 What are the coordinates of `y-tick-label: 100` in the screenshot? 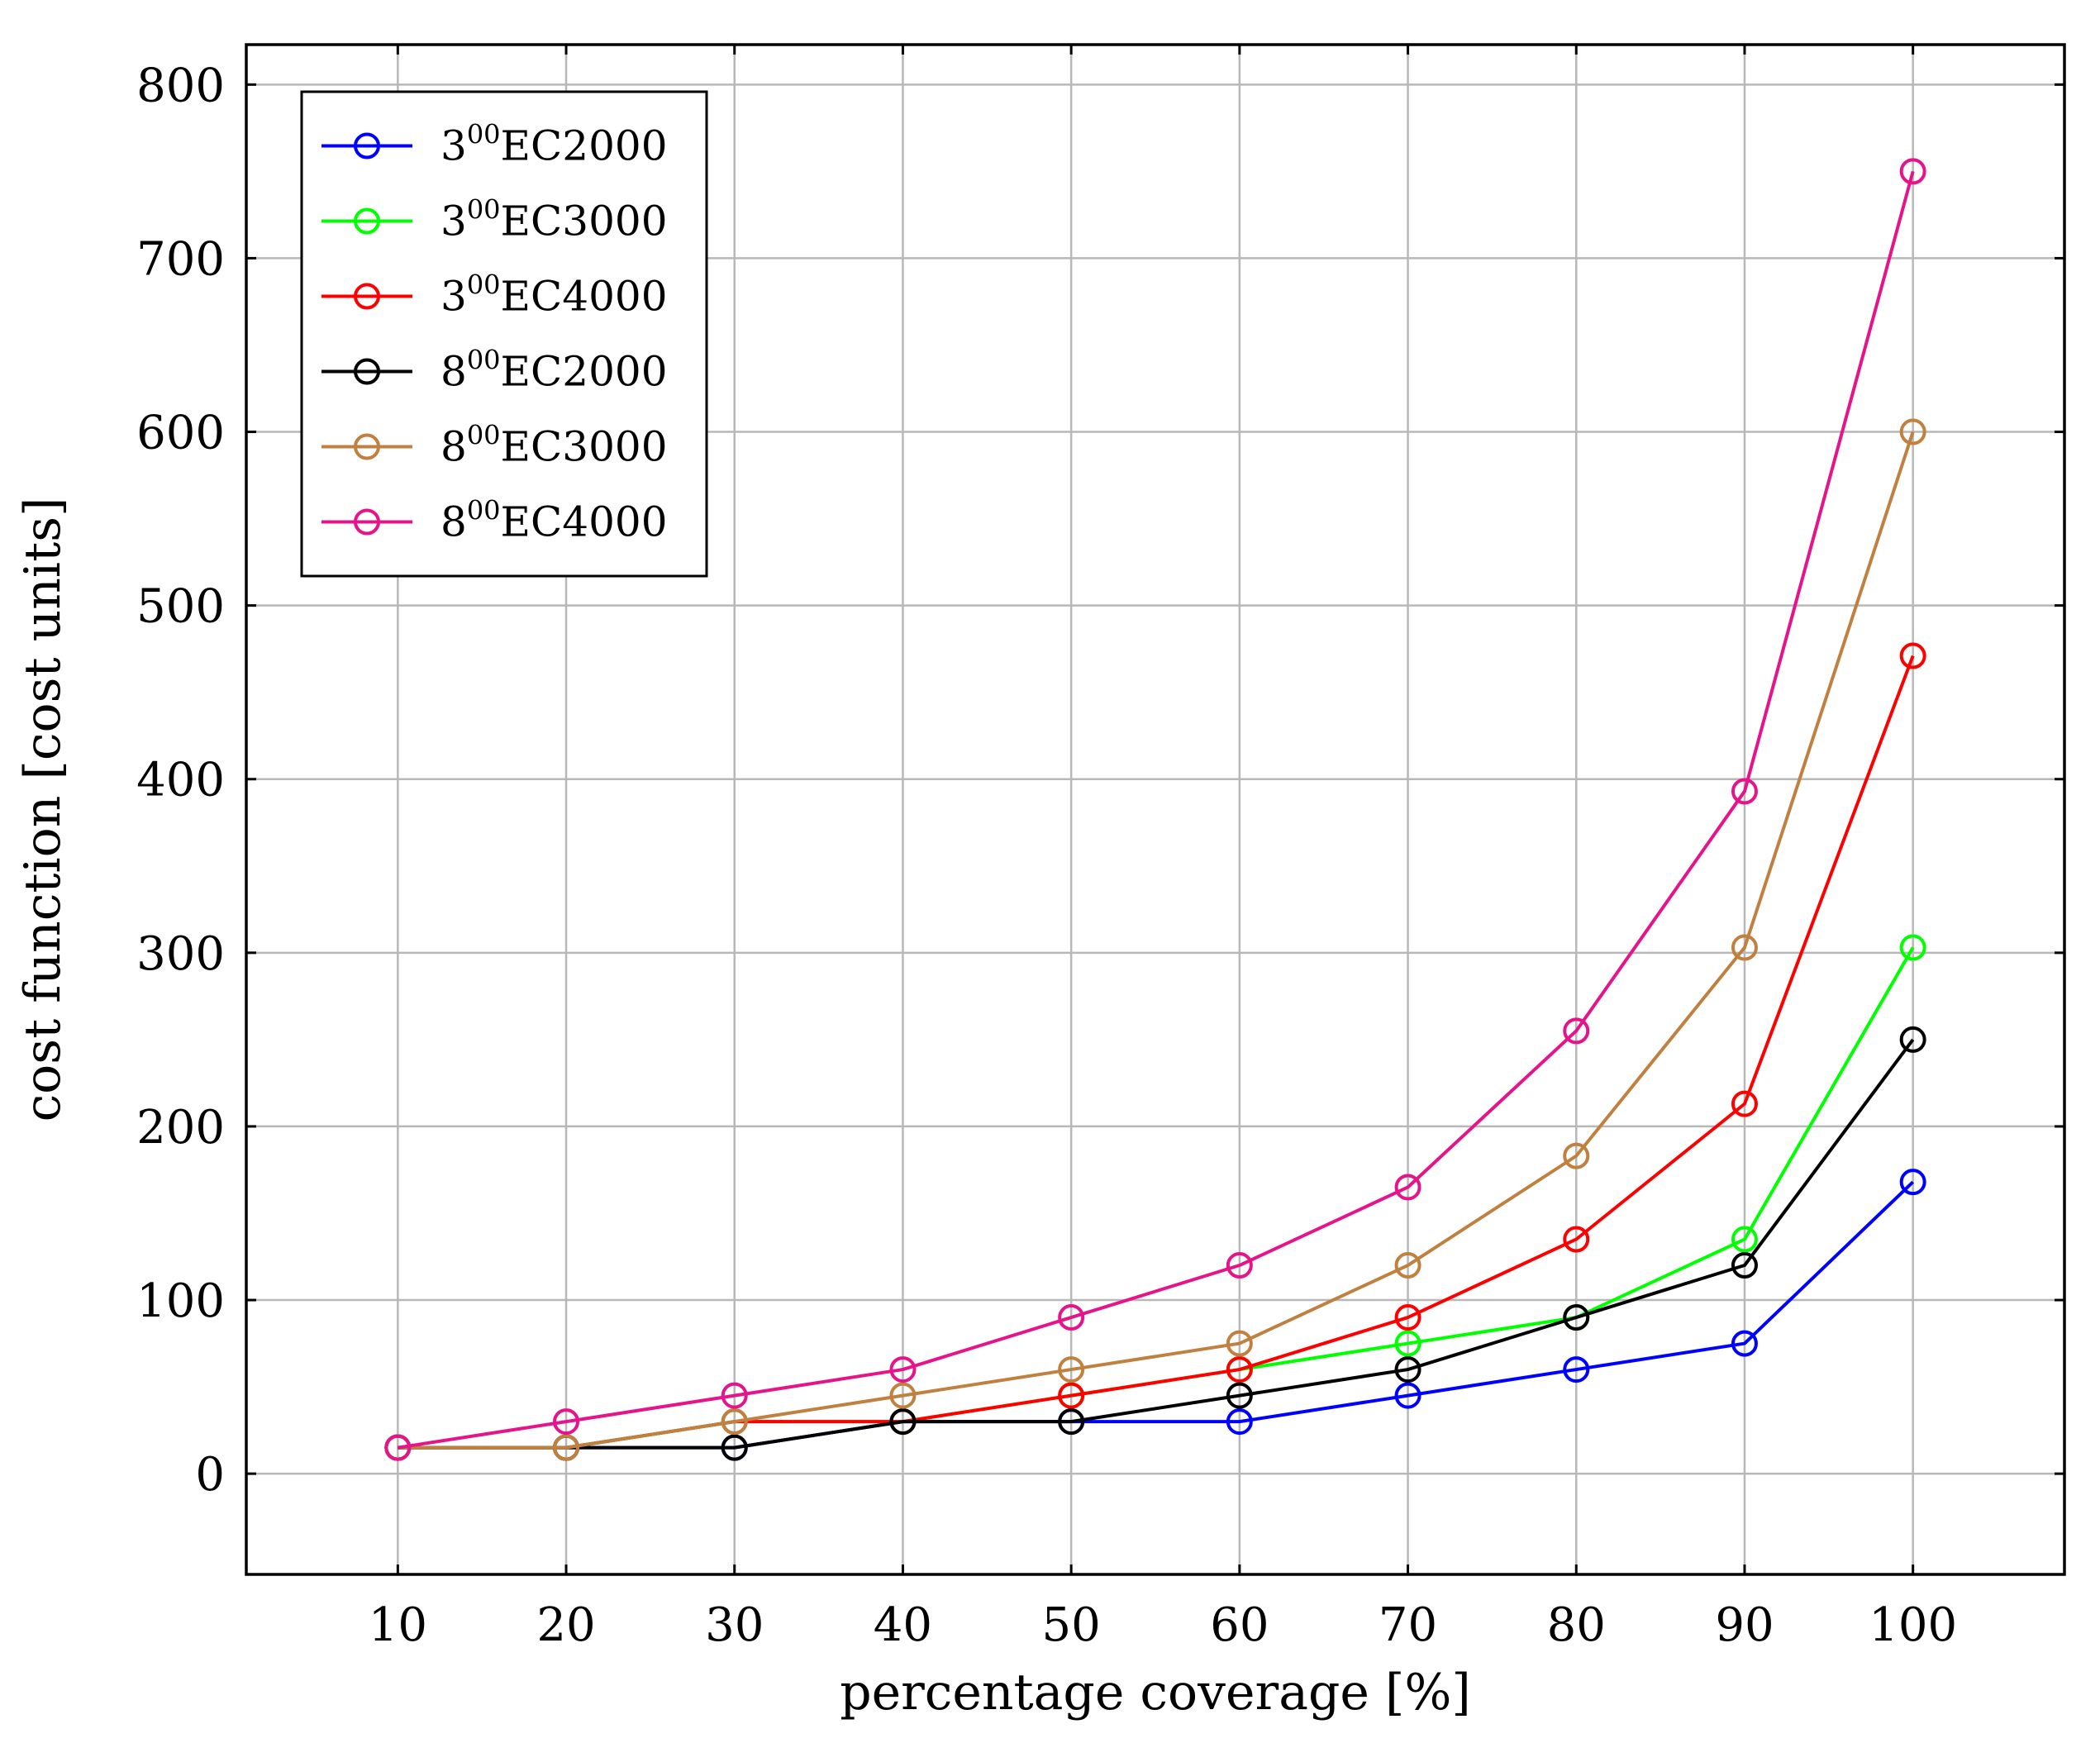 It's located at (180, 1301).